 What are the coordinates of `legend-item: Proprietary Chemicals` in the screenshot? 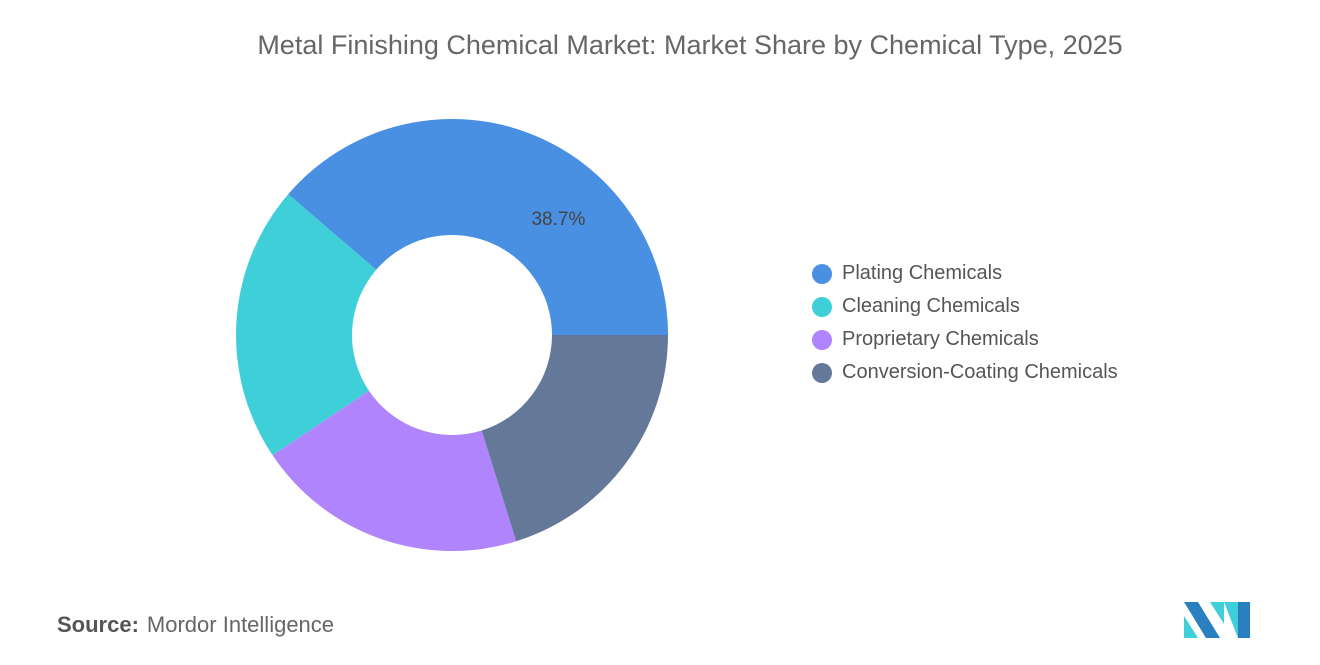 It's located at (965, 339).